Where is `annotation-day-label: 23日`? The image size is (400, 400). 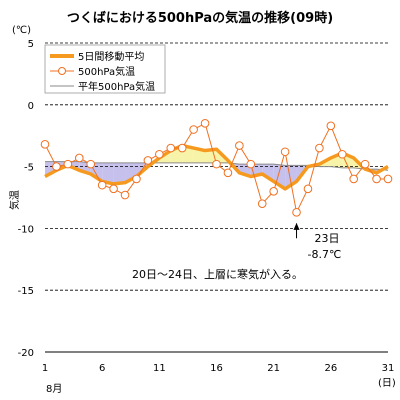
annotation-day-label: 23日 is located at coordinates (327, 238).